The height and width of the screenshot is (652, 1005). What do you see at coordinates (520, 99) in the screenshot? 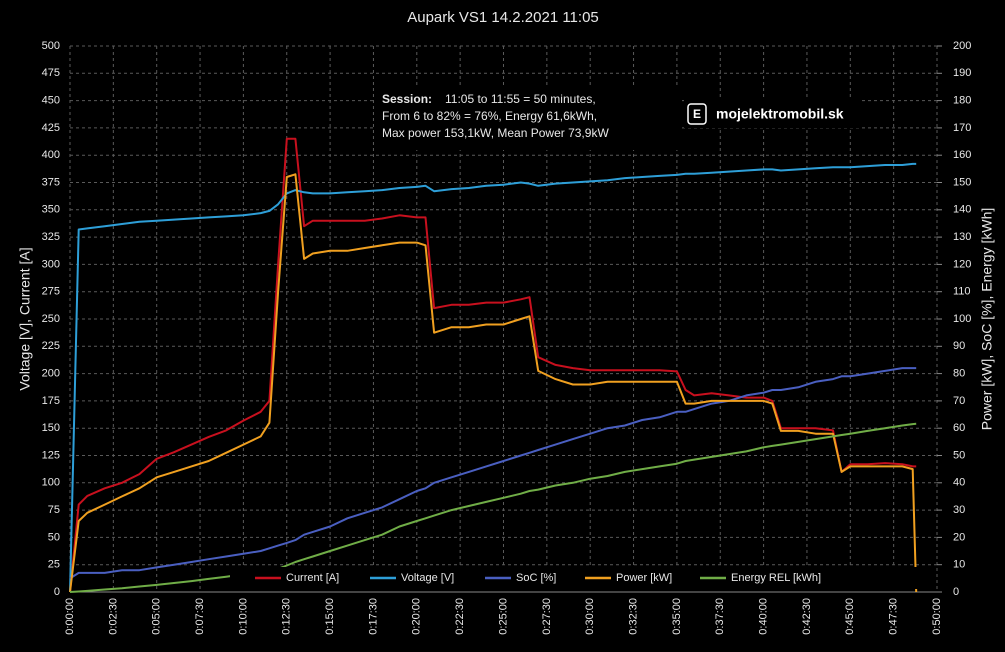
I see `annotation-line: 11:05 to 11:55 = 50 minutes,` at bounding box center [520, 99].